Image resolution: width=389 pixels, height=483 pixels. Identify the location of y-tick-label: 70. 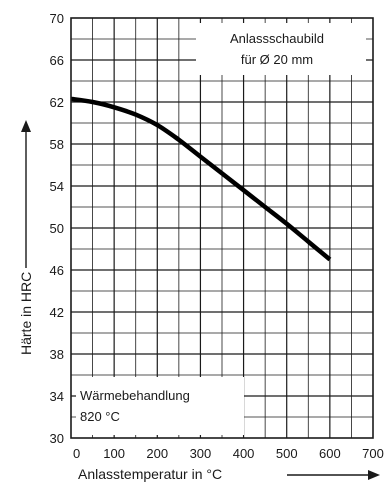
(57, 18).